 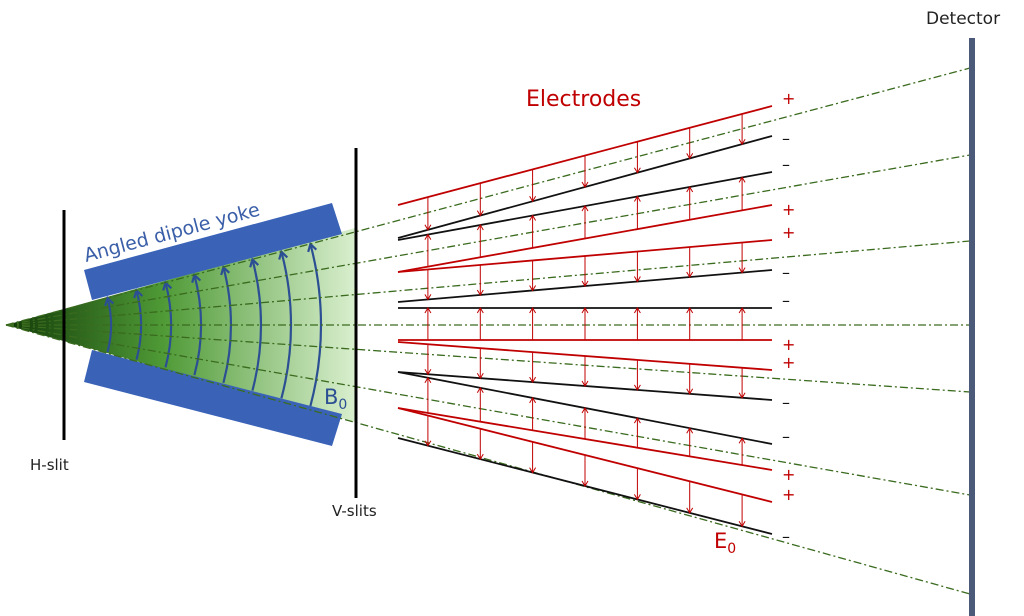 I want to click on b-field-symbol: B, so click(x=331, y=397).